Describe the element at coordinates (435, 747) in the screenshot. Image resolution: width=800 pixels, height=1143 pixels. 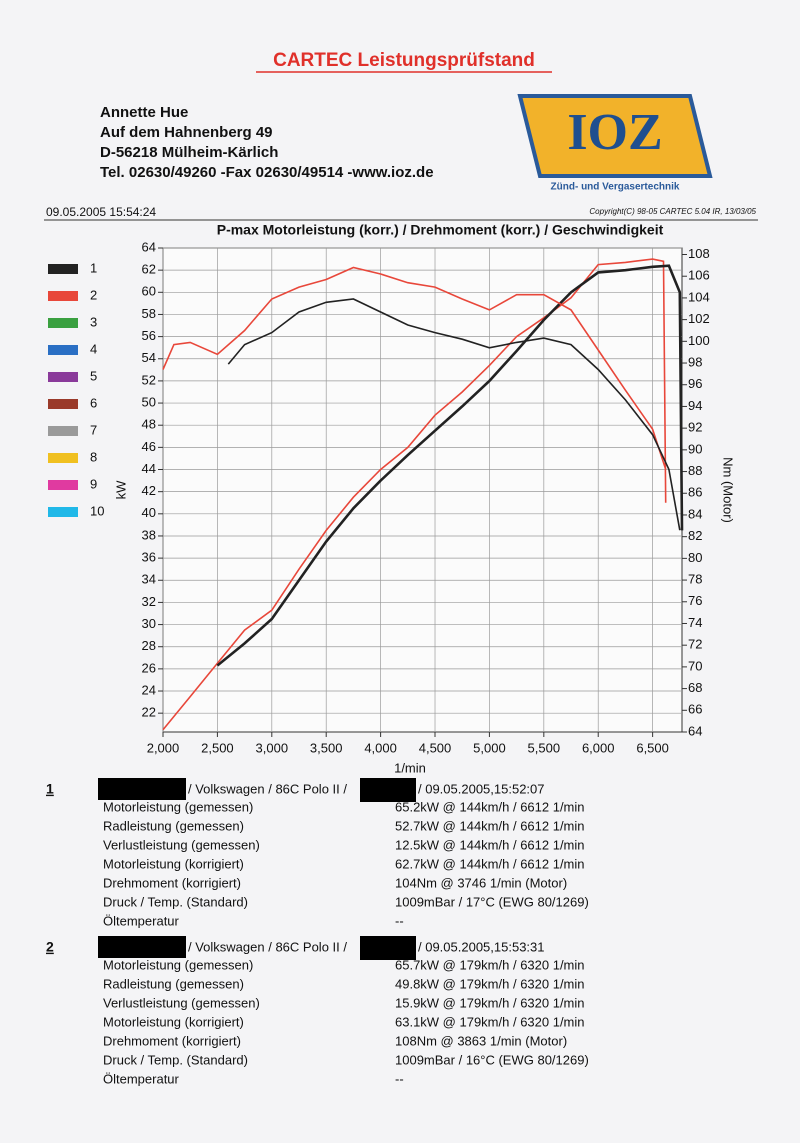
I see `x-tick-label: 4,500` at that location.